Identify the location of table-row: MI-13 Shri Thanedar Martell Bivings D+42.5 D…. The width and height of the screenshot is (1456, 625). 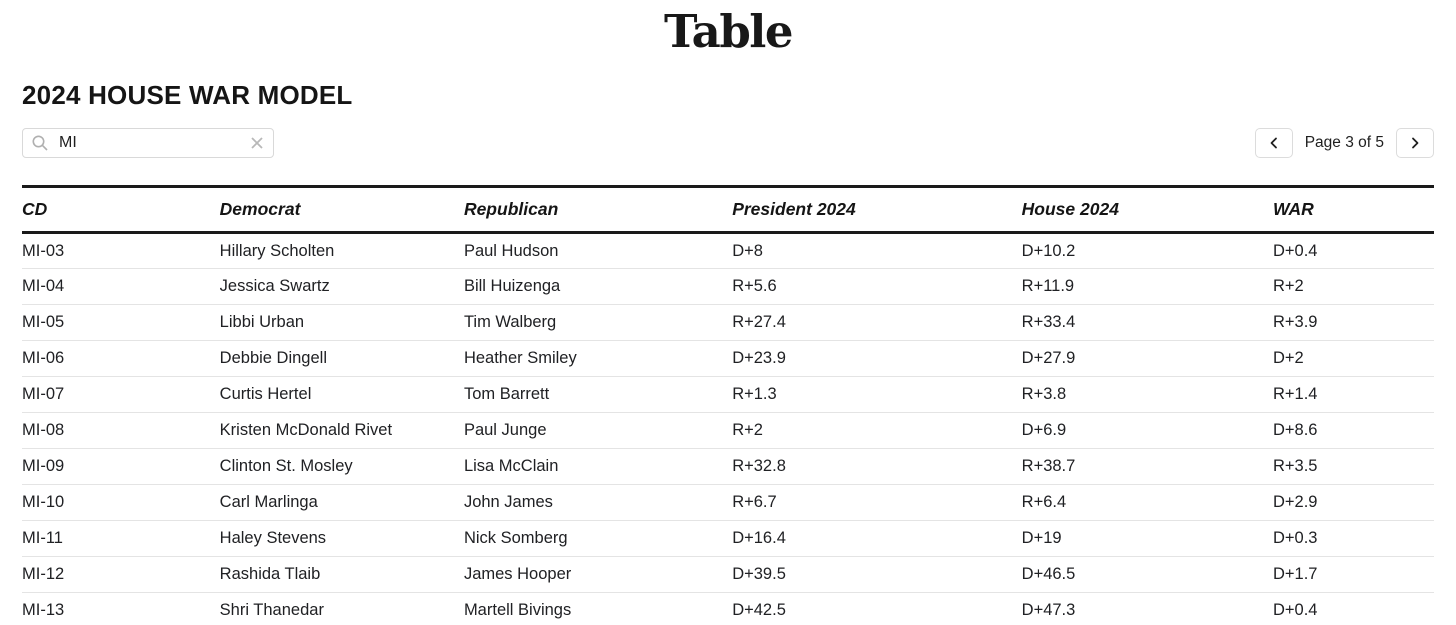
(728, 608).